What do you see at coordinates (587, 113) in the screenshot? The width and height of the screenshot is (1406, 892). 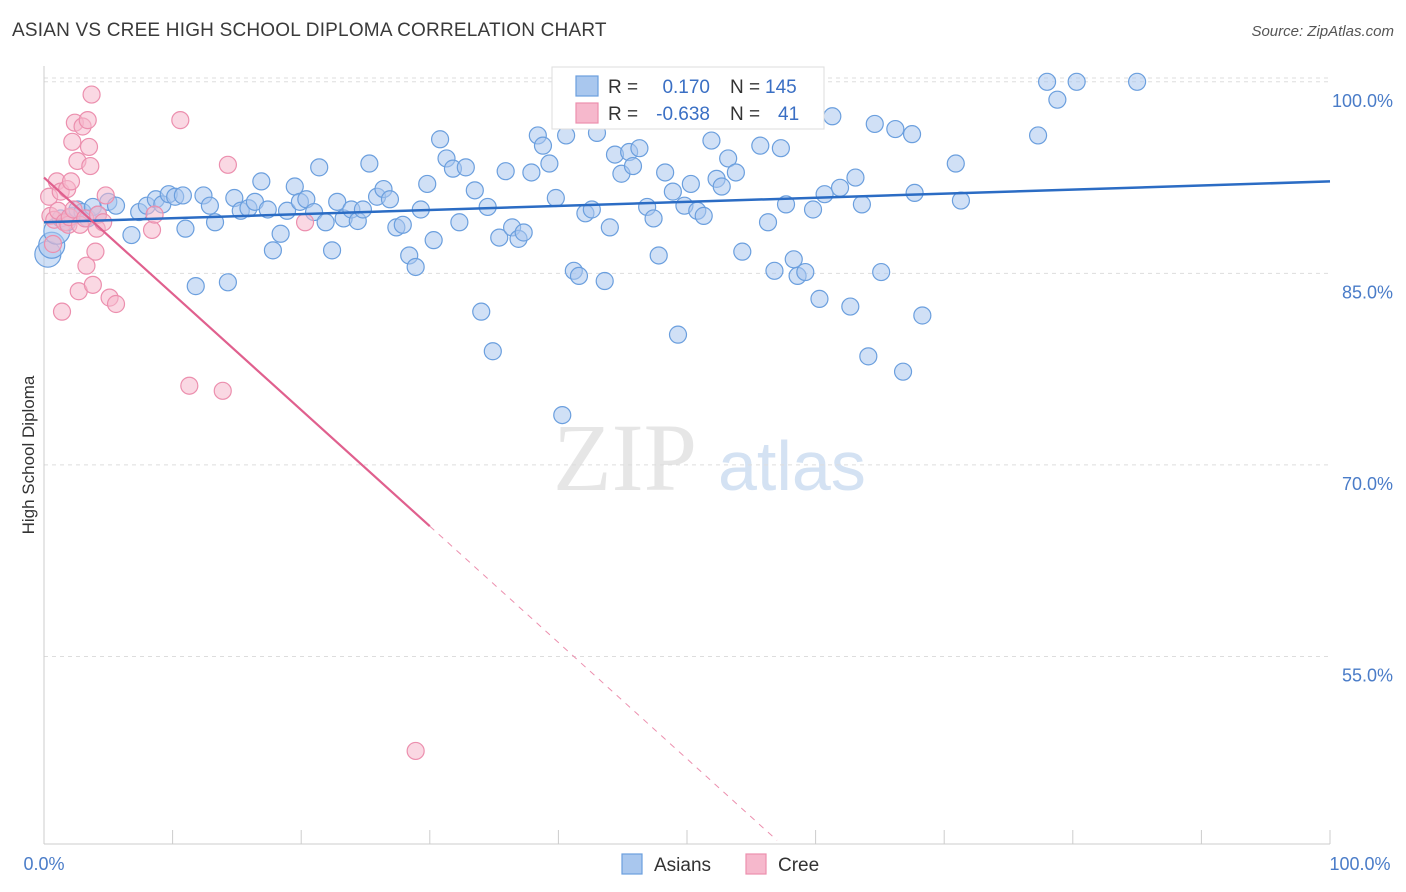 I see `legend-swatch-cree` at bounding box center [587, 113].